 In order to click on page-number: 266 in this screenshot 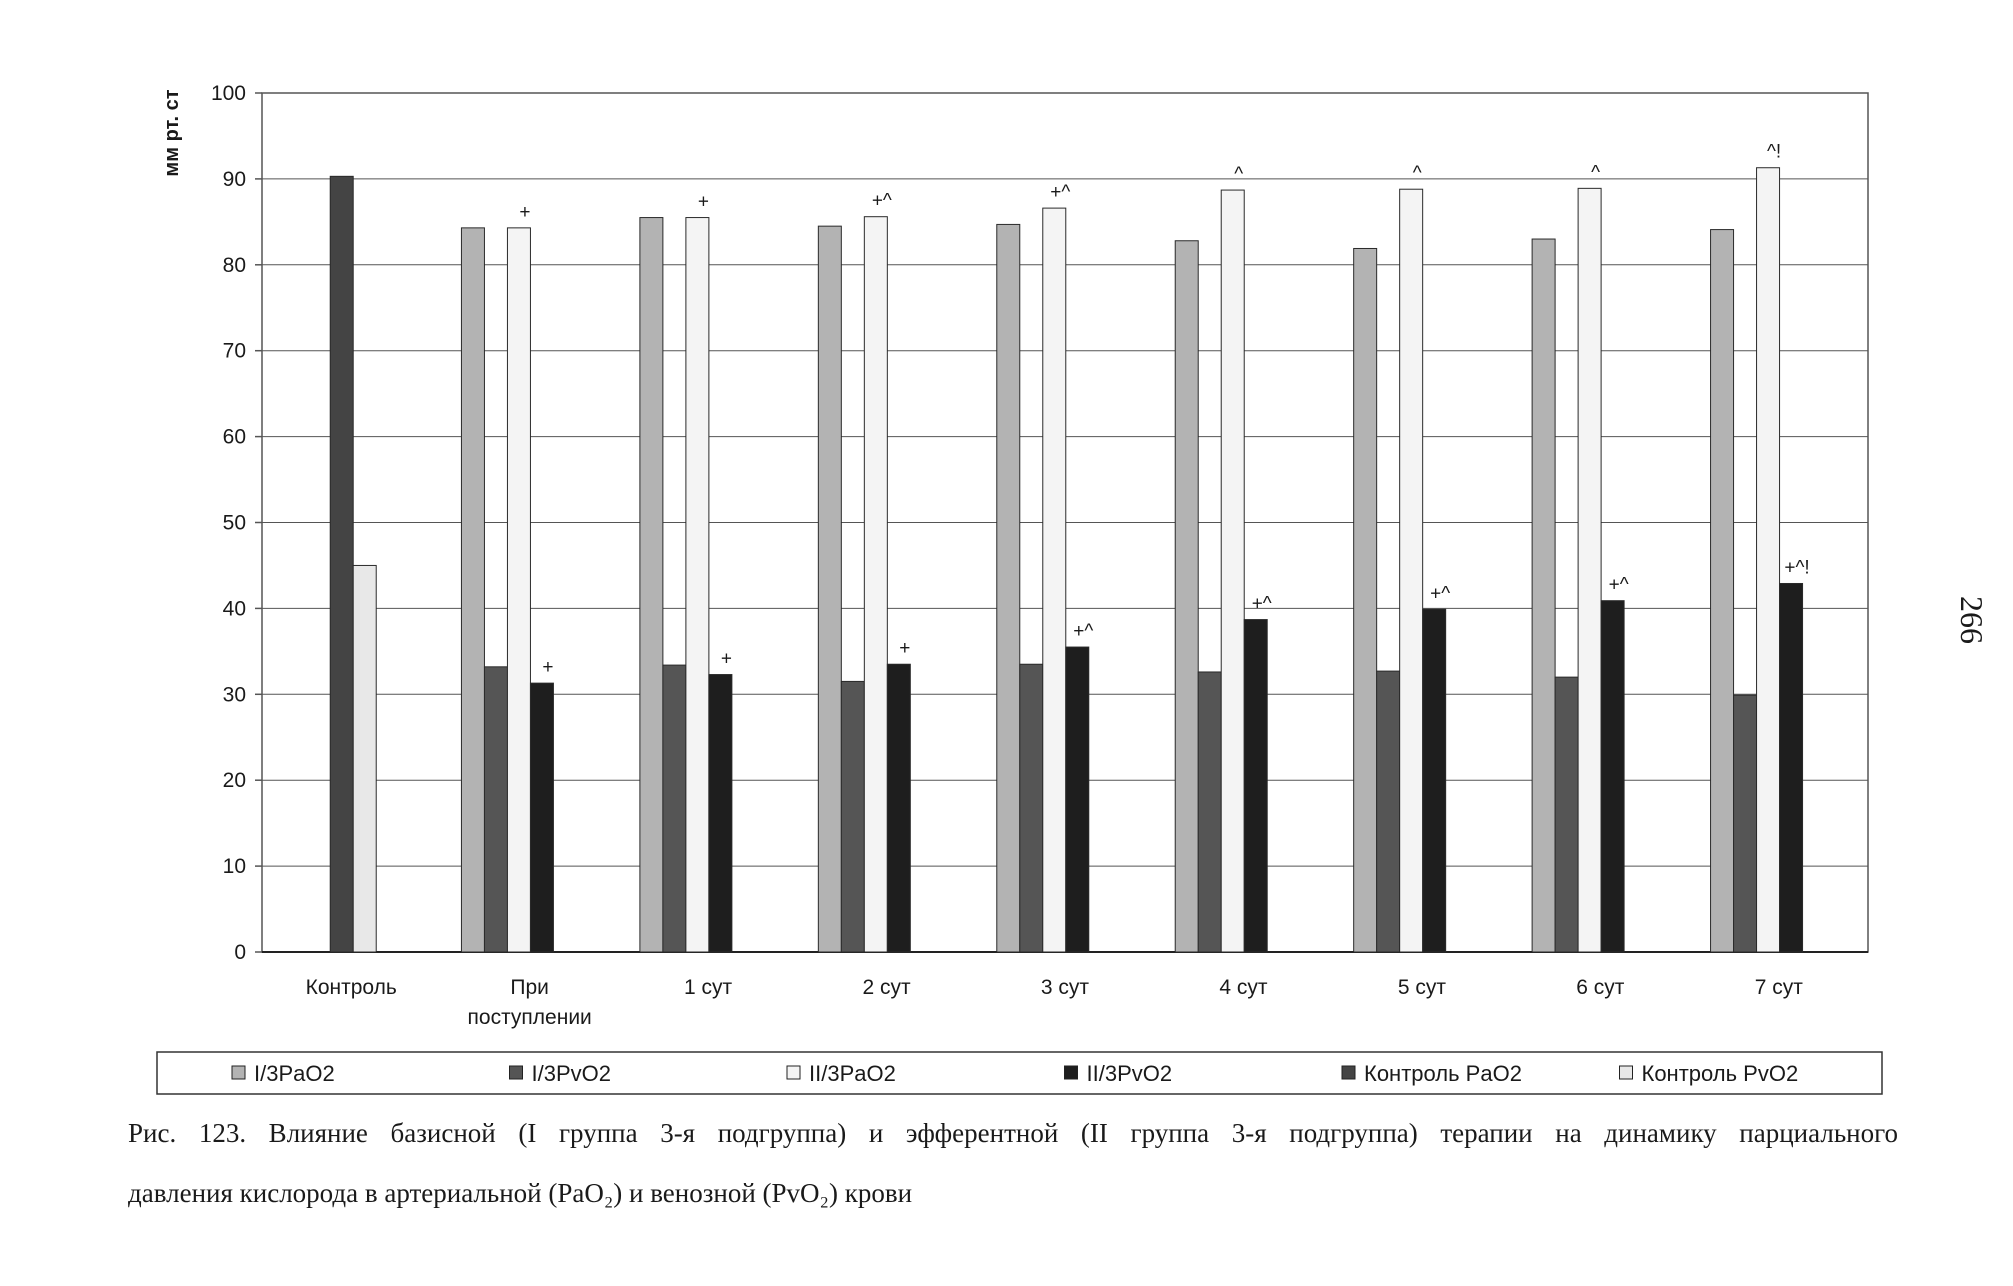, I will do `click(1972, 620)`.